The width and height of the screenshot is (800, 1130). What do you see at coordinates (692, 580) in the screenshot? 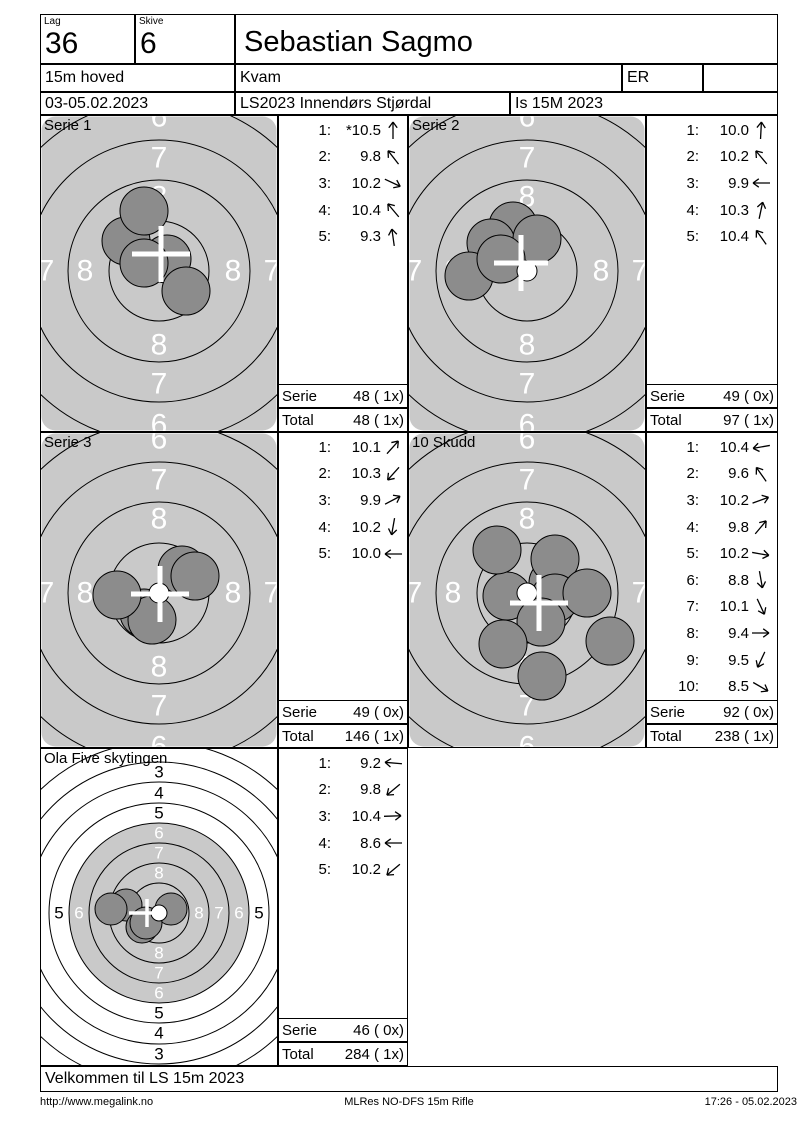
I see `shot-number: 6:` at bounding box center [692, 580].